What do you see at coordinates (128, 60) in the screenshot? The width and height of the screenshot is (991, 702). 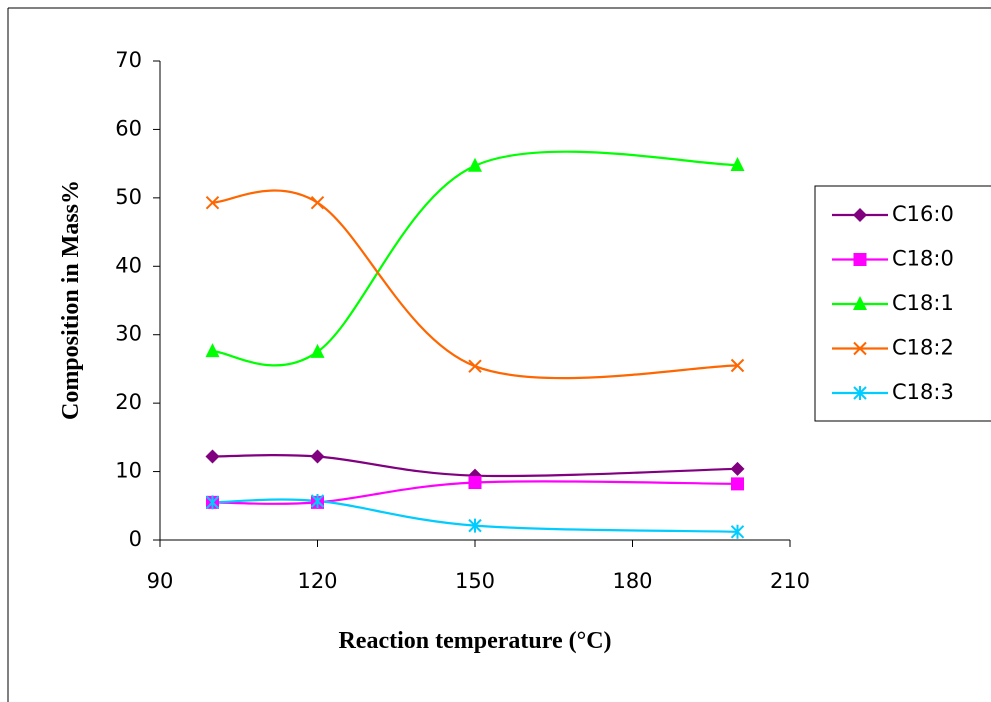 I see `y-tick-label: 70` at bounding box center [128, 60].